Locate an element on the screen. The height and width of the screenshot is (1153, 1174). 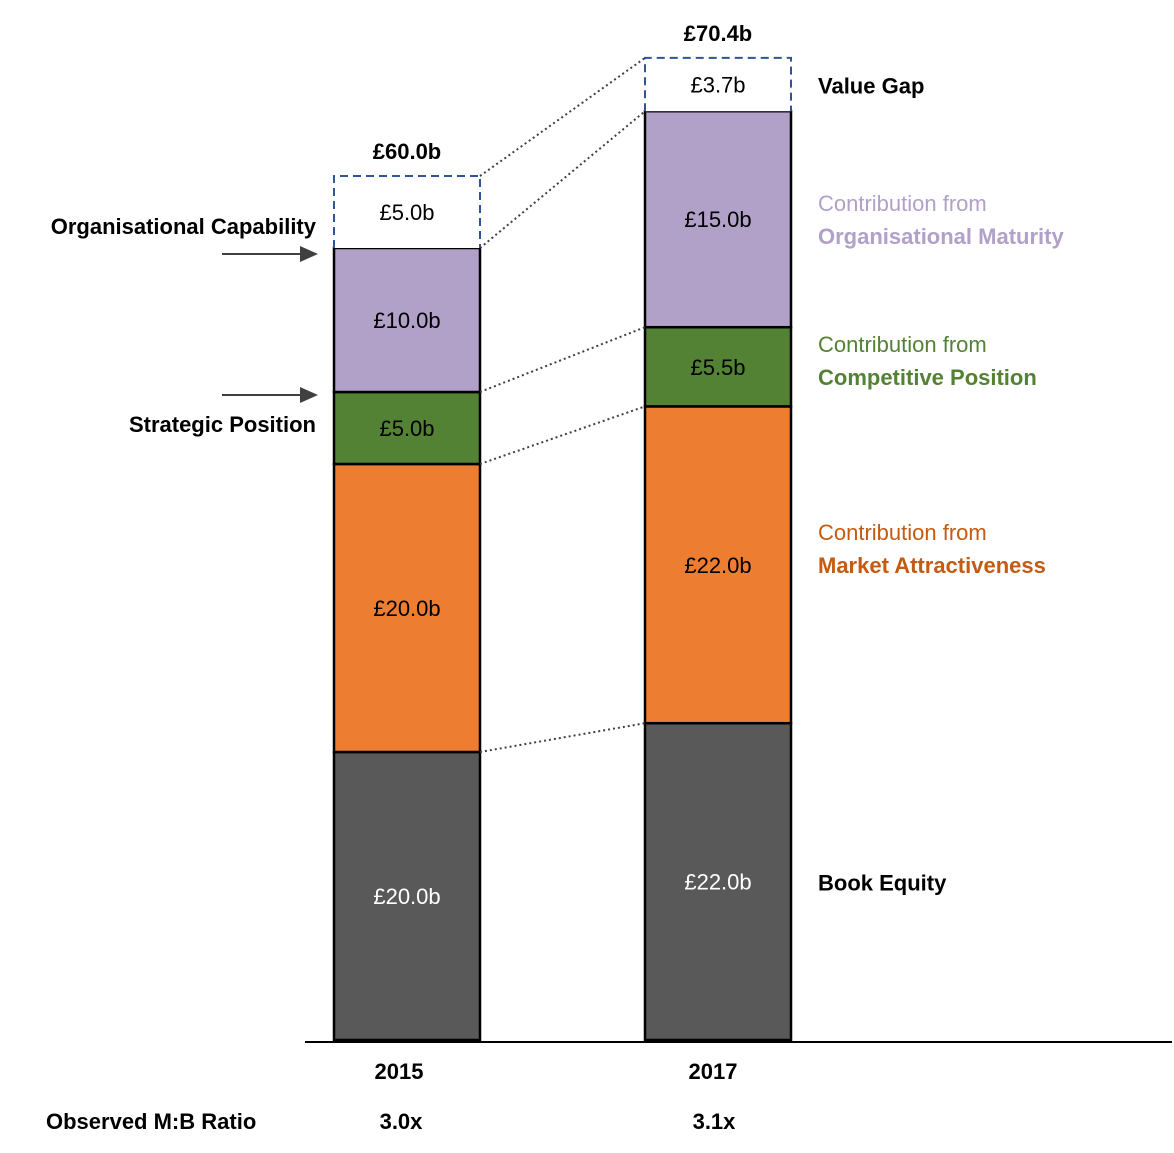
series-label: Book Equity is located at coordinates (882, 883).